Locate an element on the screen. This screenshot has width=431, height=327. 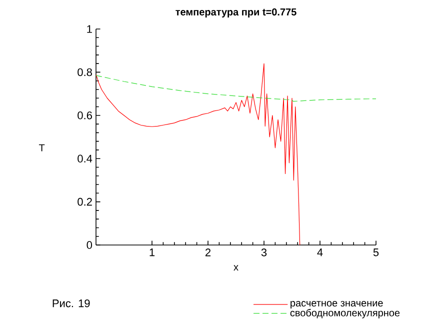
x-tick-label: 3 is located at coordinates (264, 252).